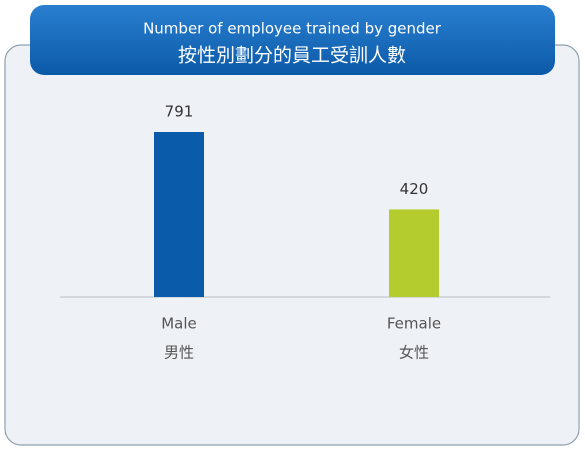 The image size is (585, 450). I want to click on chart-title: Number of employee trained by gender, so click(292, 29).